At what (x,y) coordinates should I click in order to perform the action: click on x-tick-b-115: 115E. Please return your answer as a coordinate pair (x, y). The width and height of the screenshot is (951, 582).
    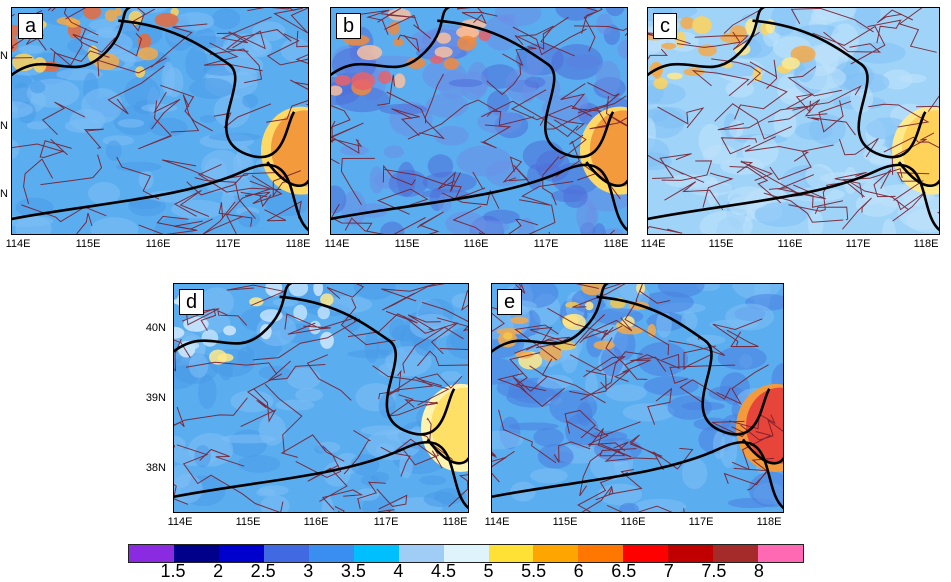
    Looking at the image, I should click on (407, 244).